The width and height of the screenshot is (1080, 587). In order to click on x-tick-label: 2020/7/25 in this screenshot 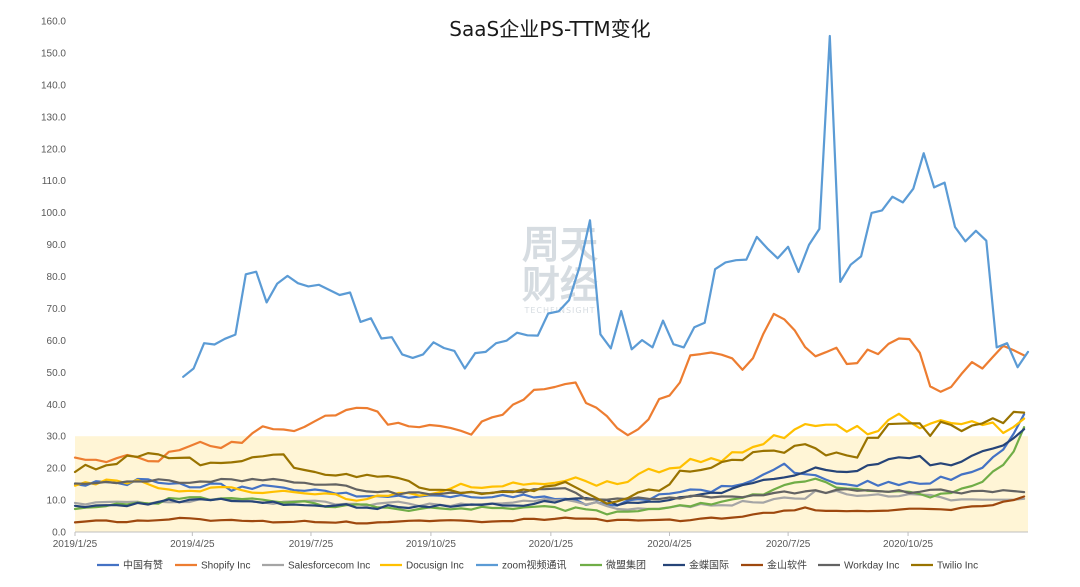, I will do `click(788, 544)`.